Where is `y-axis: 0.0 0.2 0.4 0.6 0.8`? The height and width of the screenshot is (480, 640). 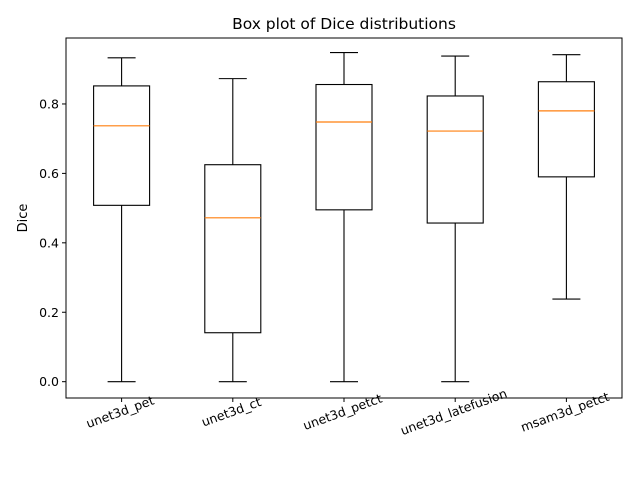
y-axis: 0.0 0.2 0.4 0.6 0.8 is located at coordinates (52, 242).